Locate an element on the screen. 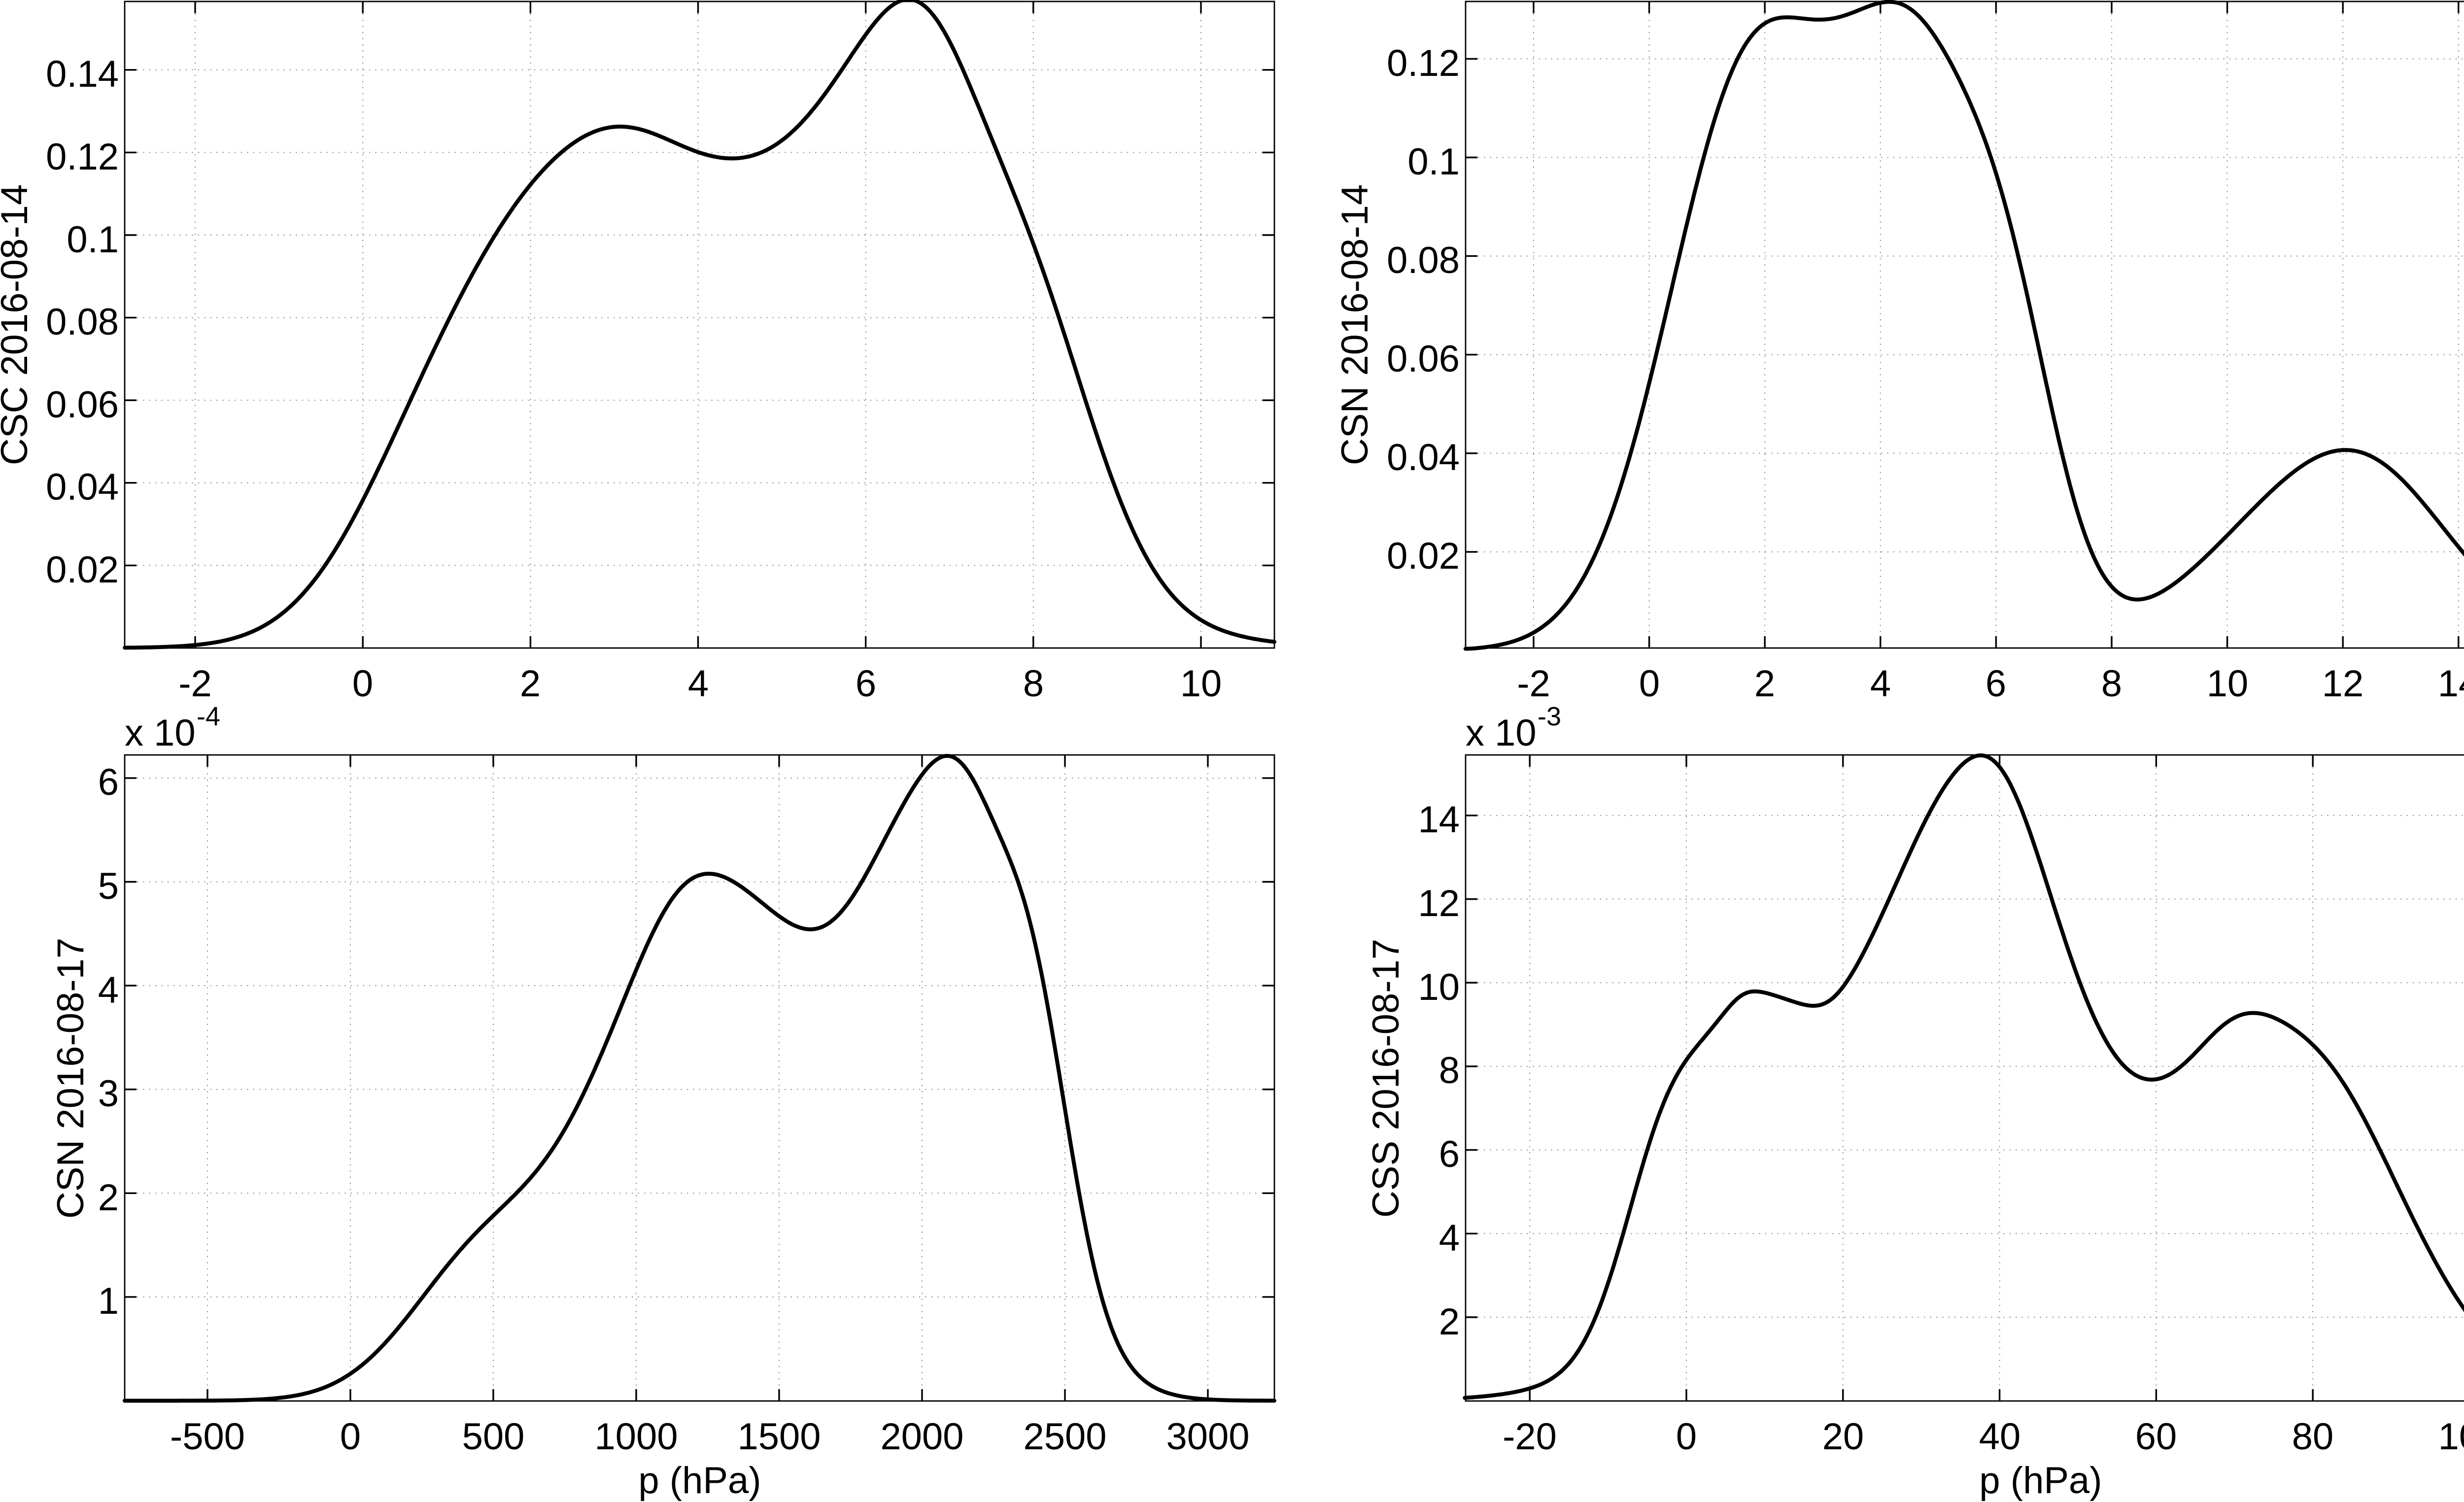 This screenshot has height=1502, width=2464. svg-text: CSN 2016-08-17 is located at coordinates (71, 1078).